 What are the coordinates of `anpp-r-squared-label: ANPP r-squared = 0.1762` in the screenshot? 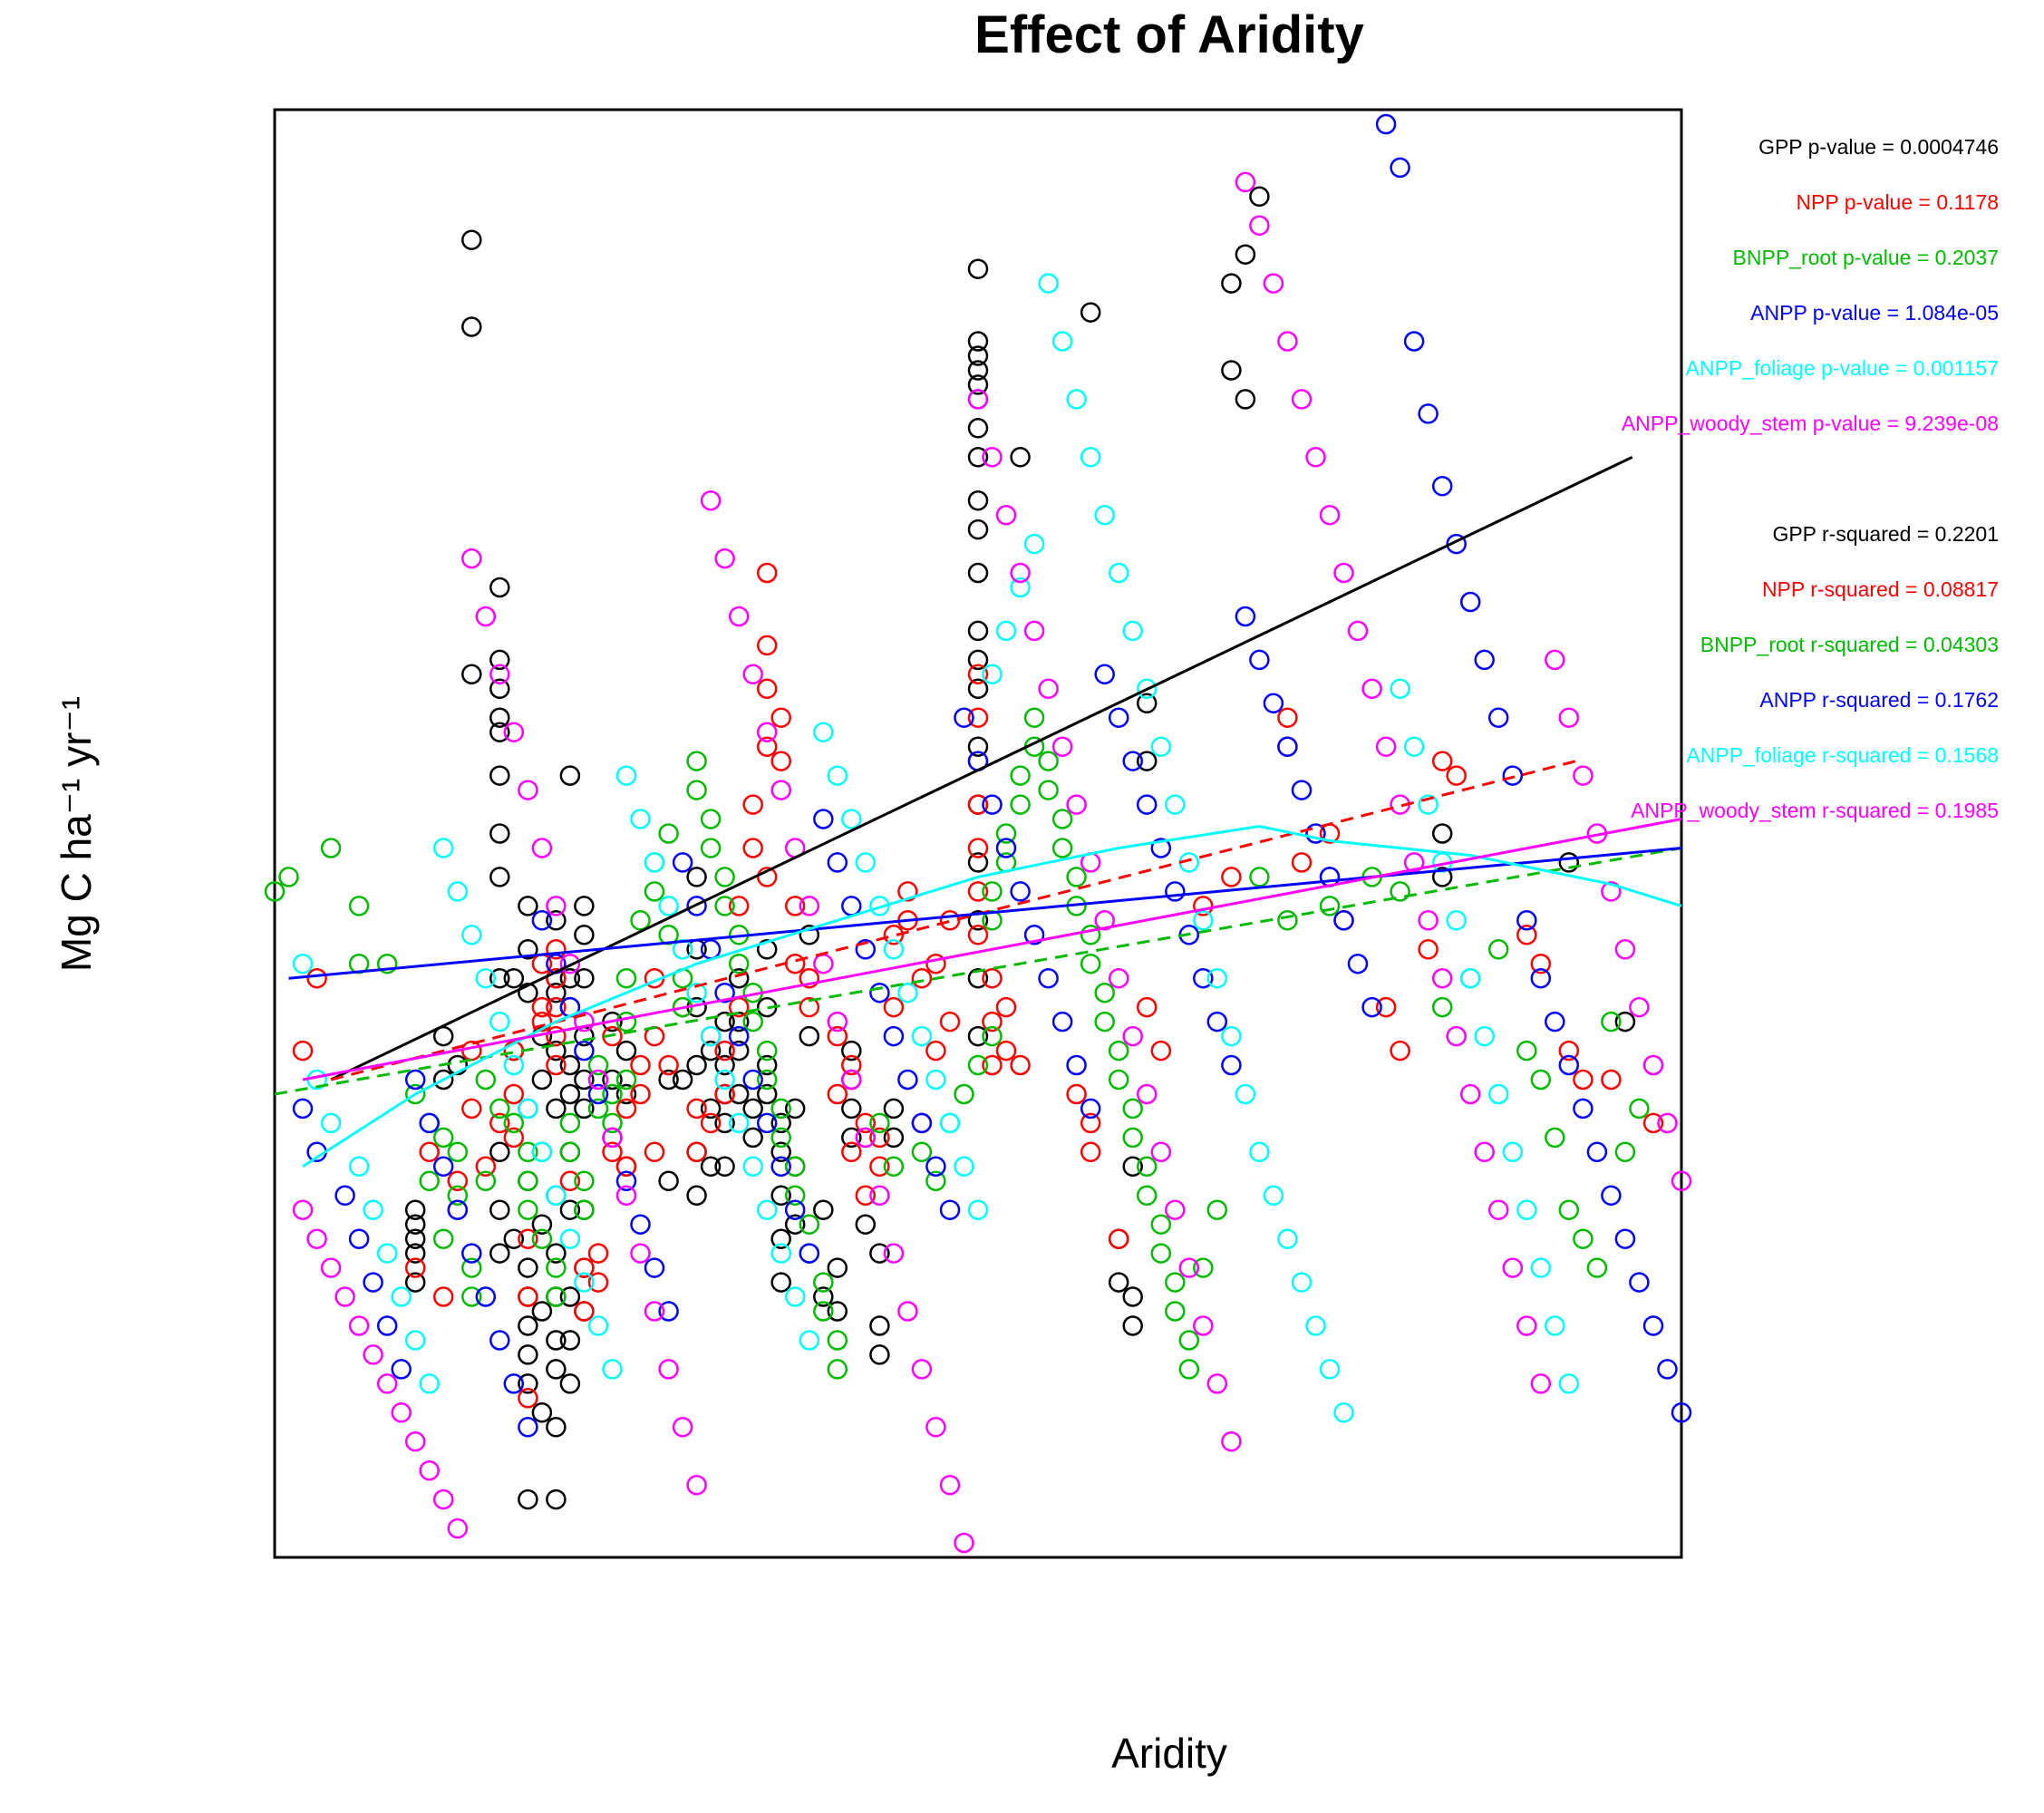 It's located at (1879, 700).